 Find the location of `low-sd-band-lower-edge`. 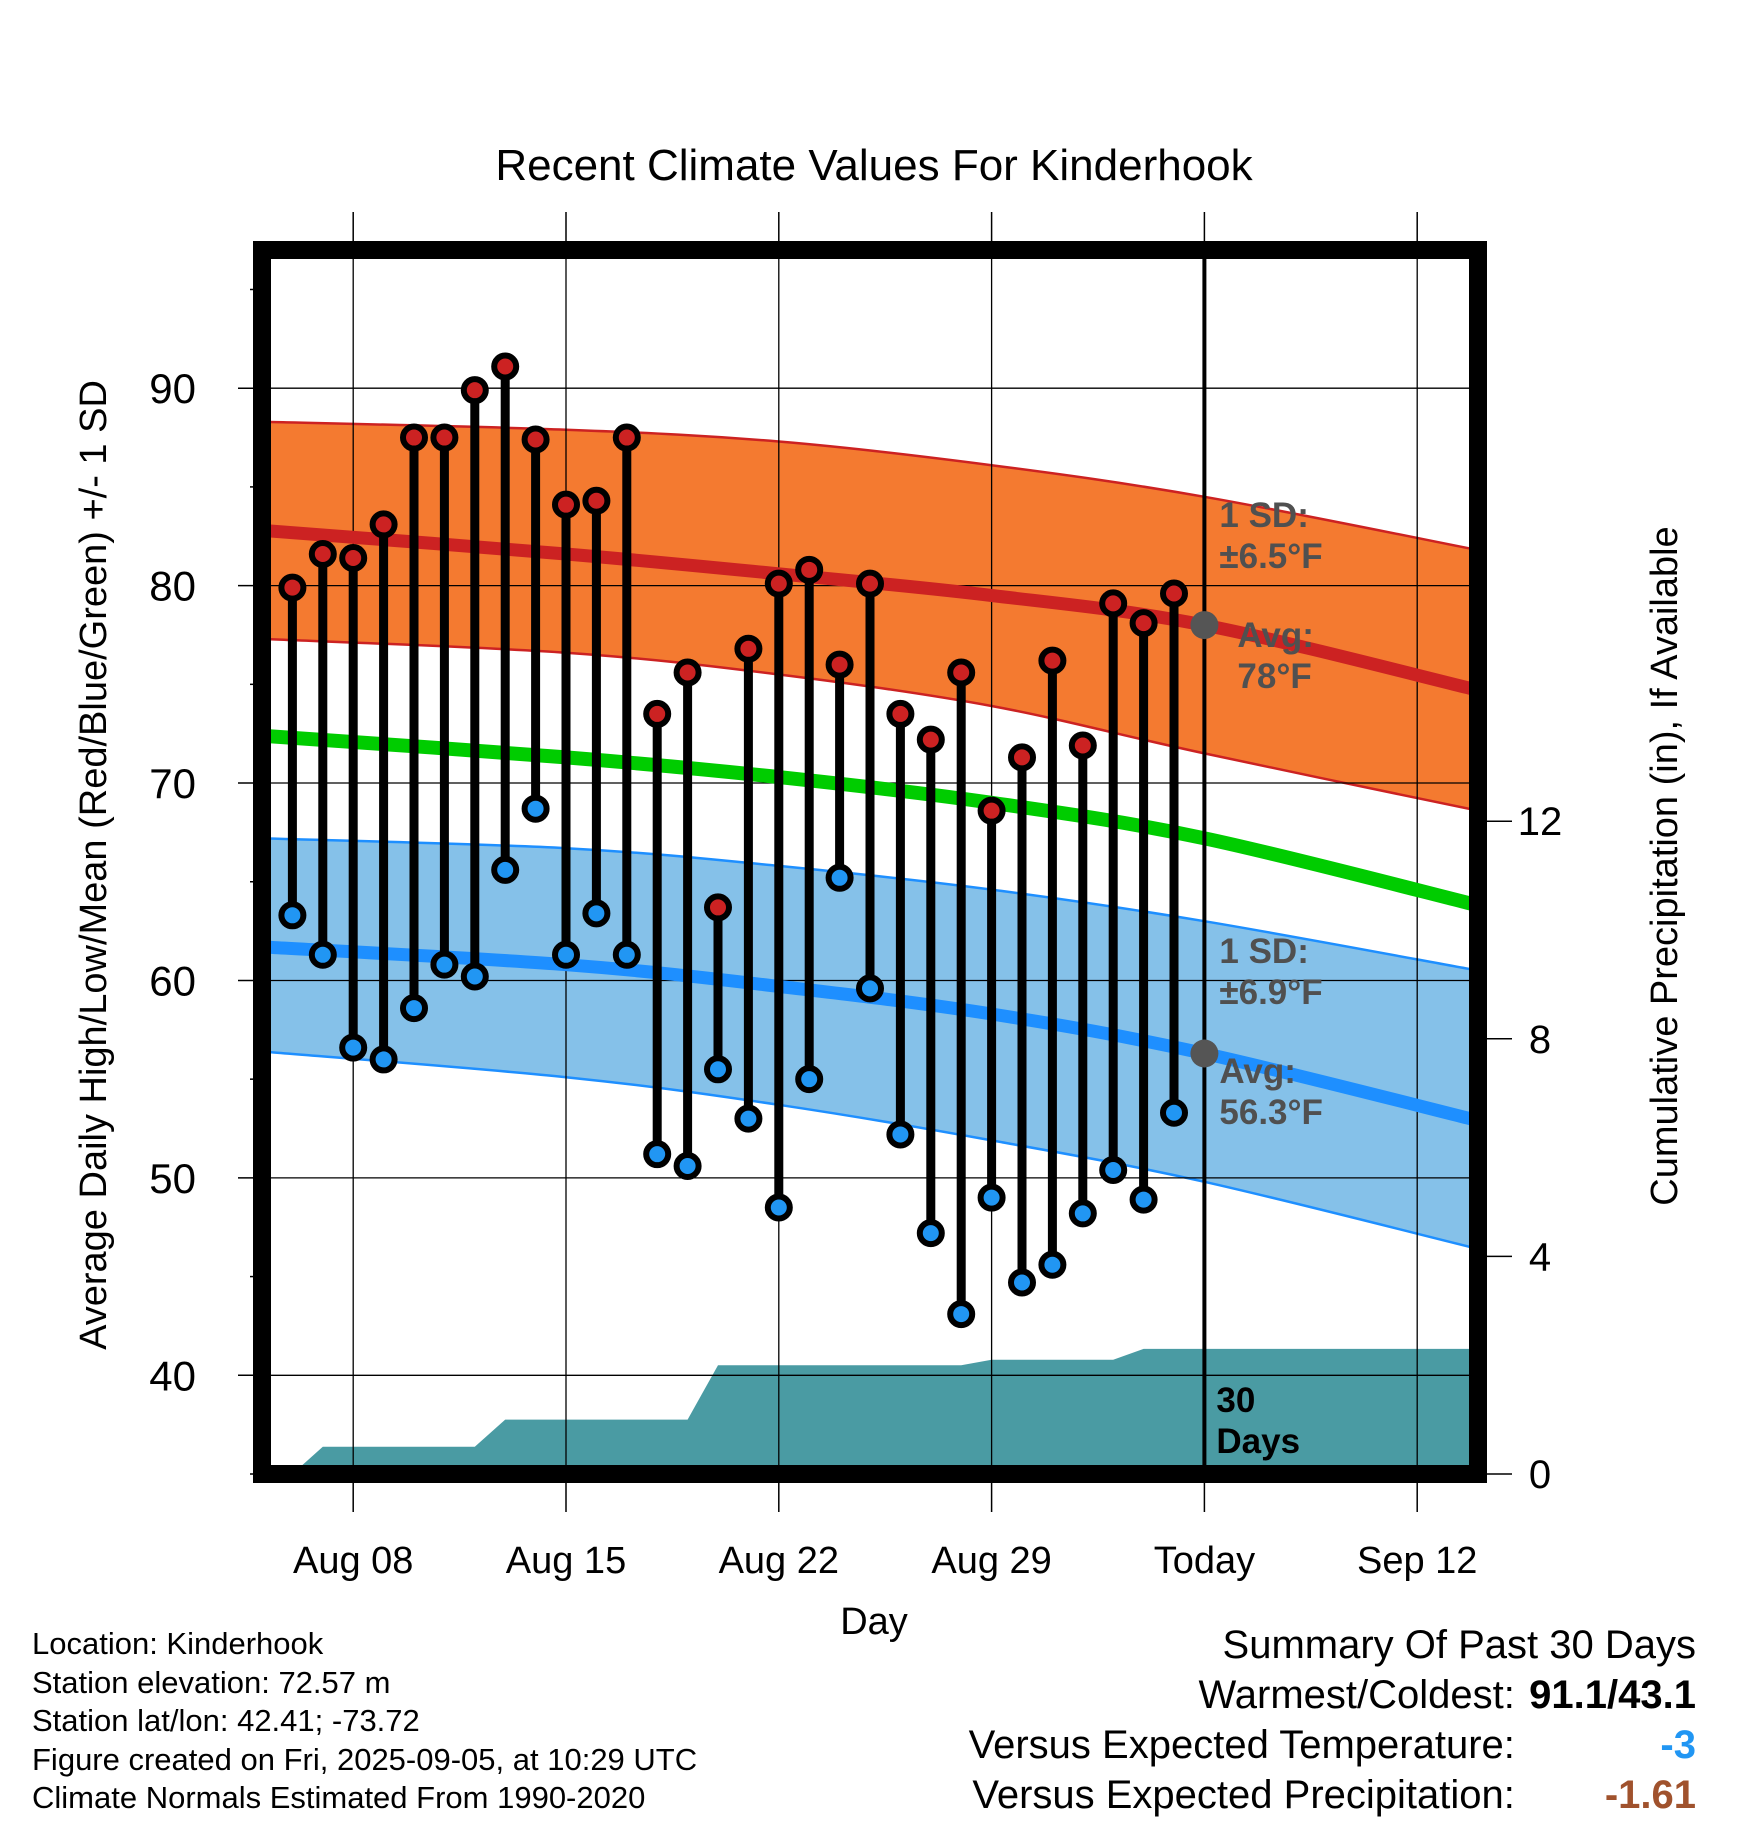

low-sd-band-lower-edge is located at coordinates (870, 1150).